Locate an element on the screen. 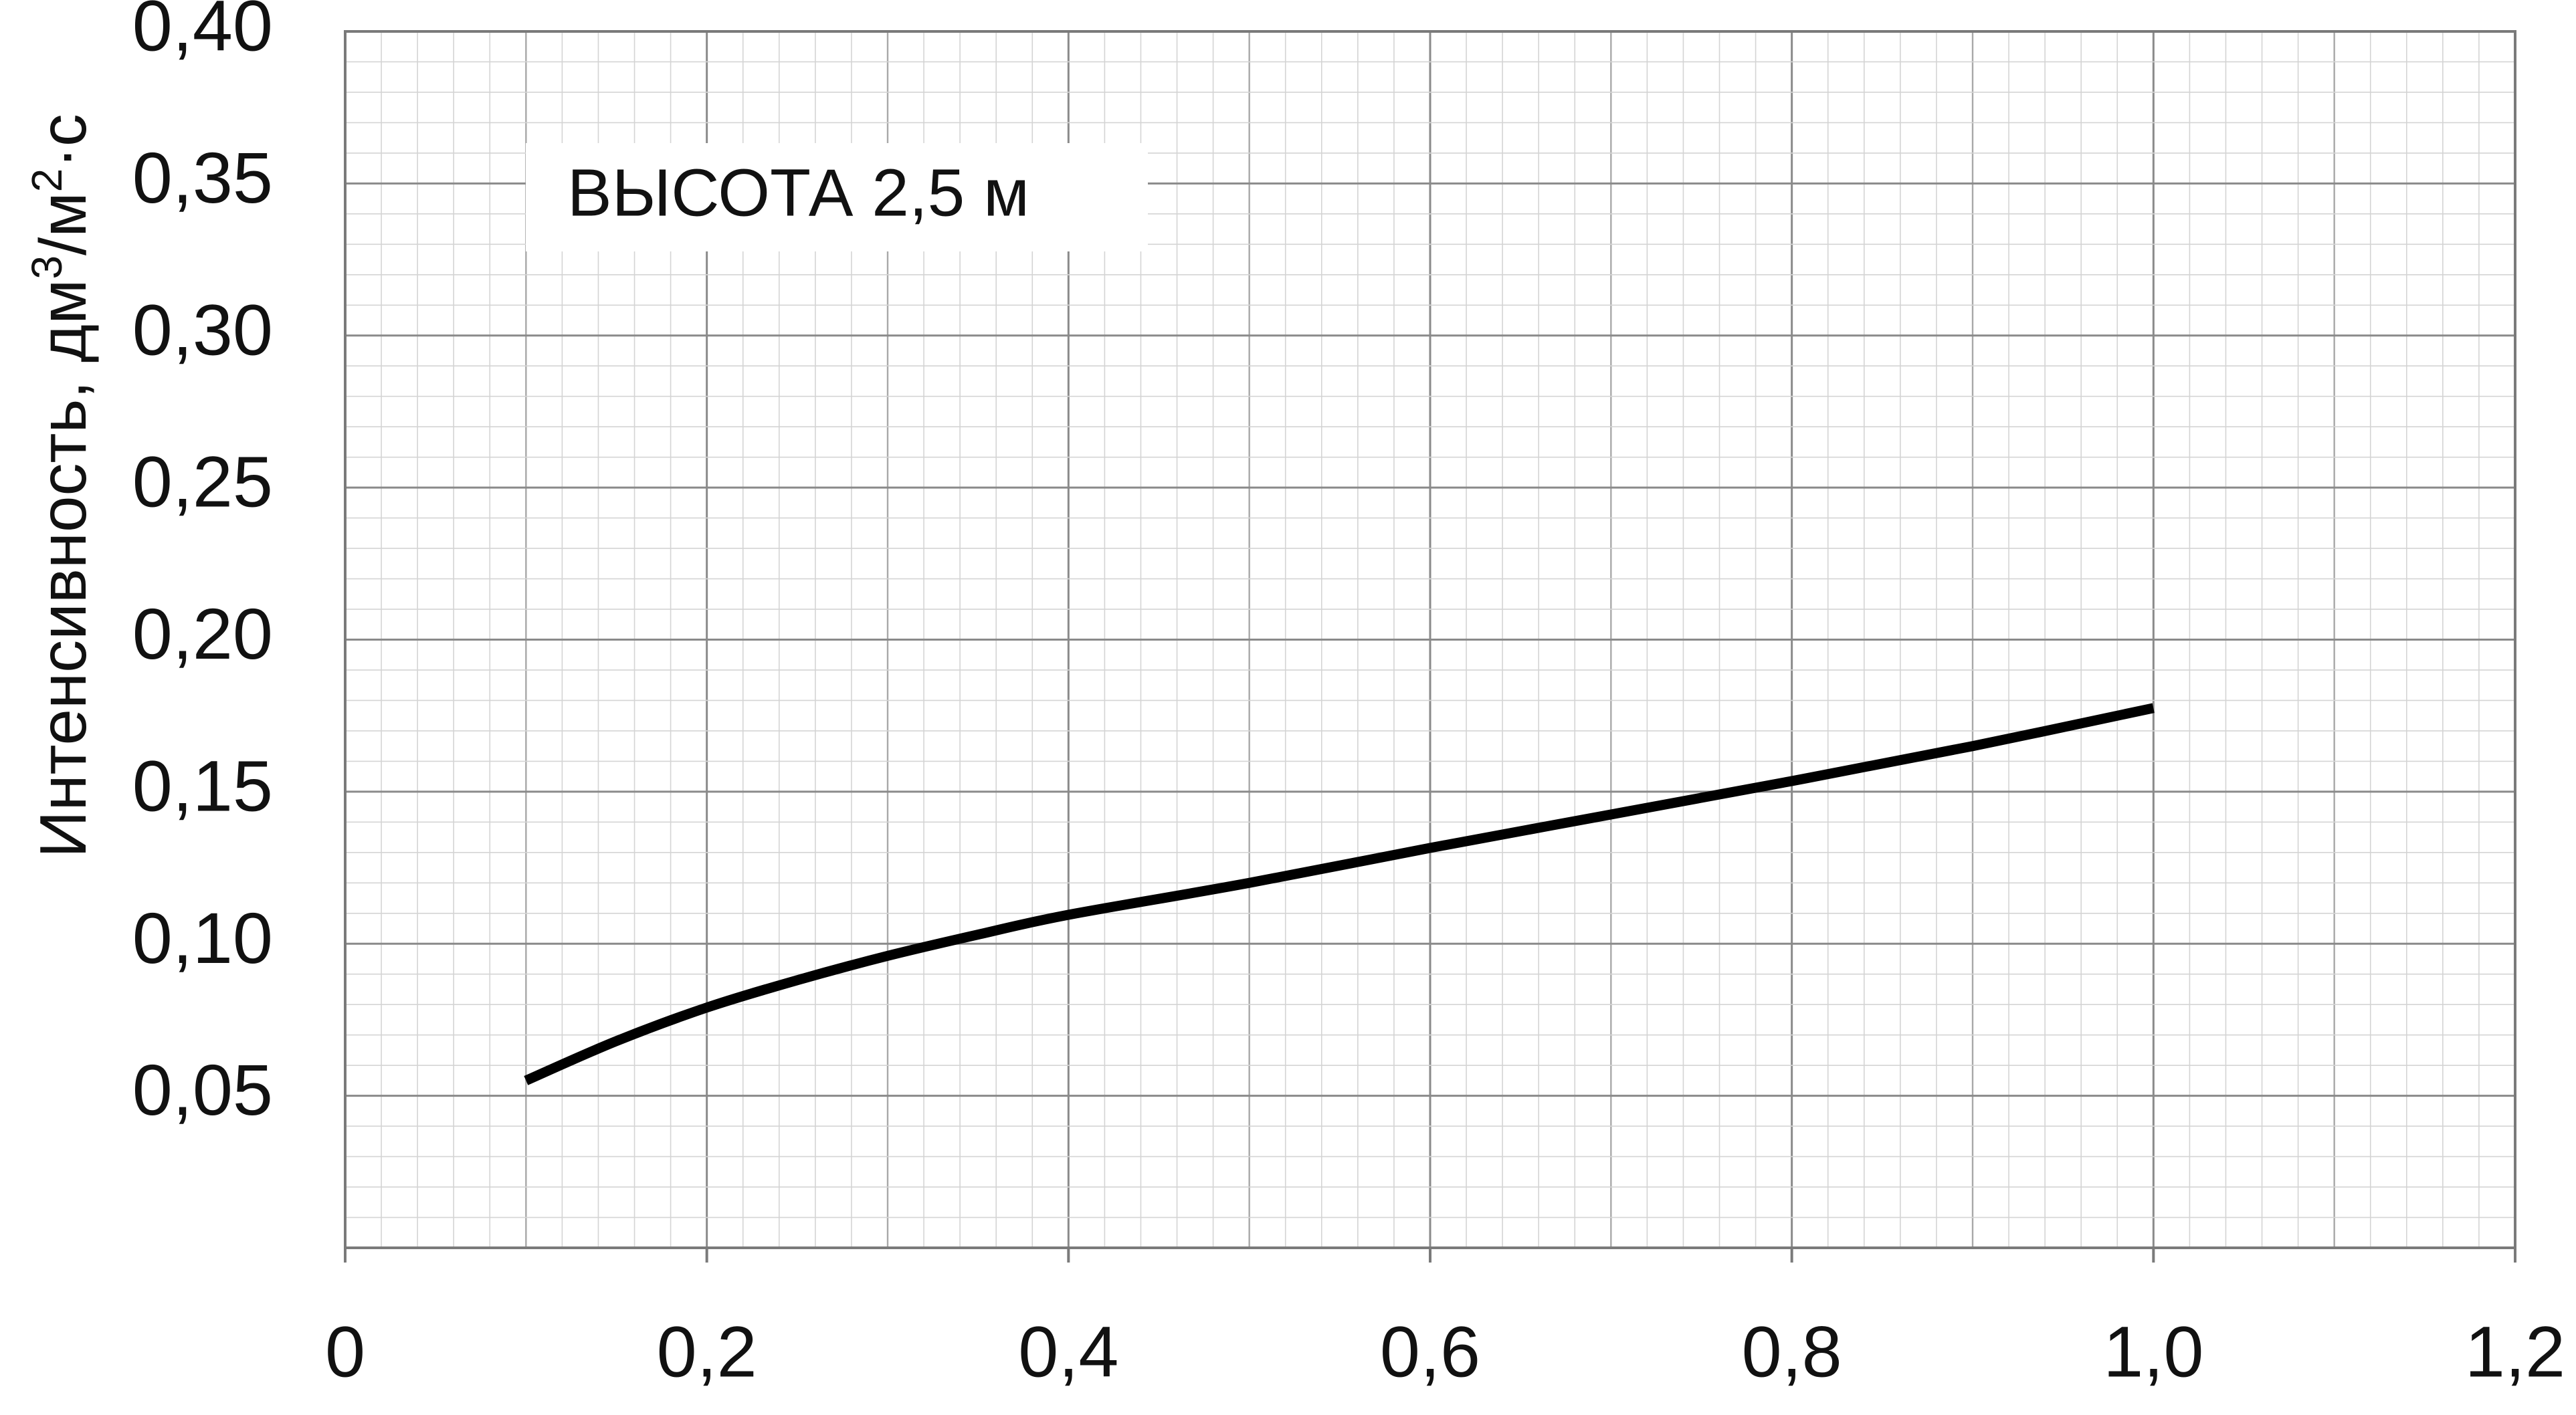 The image size is (2576, 1415). y-tick-labels: 0,05 0,10 0,15 0,20 0,25 0,30 0,35 0,40 is located at coordinates (202, 565).